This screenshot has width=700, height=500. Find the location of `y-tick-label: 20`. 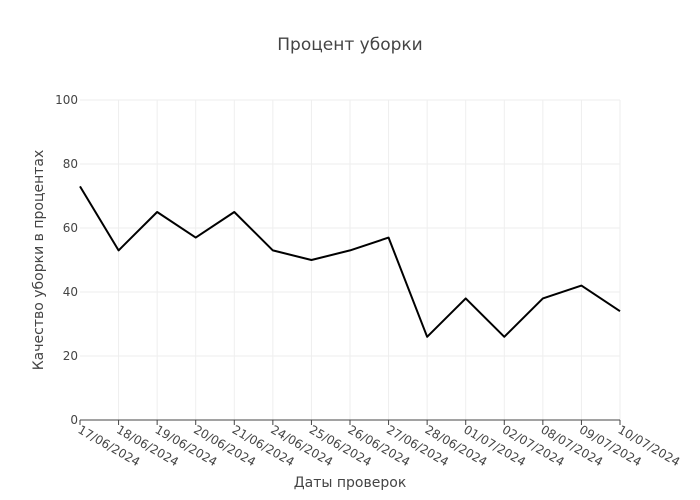

y-tick-label: 20 is located at coordinates (70, 356).